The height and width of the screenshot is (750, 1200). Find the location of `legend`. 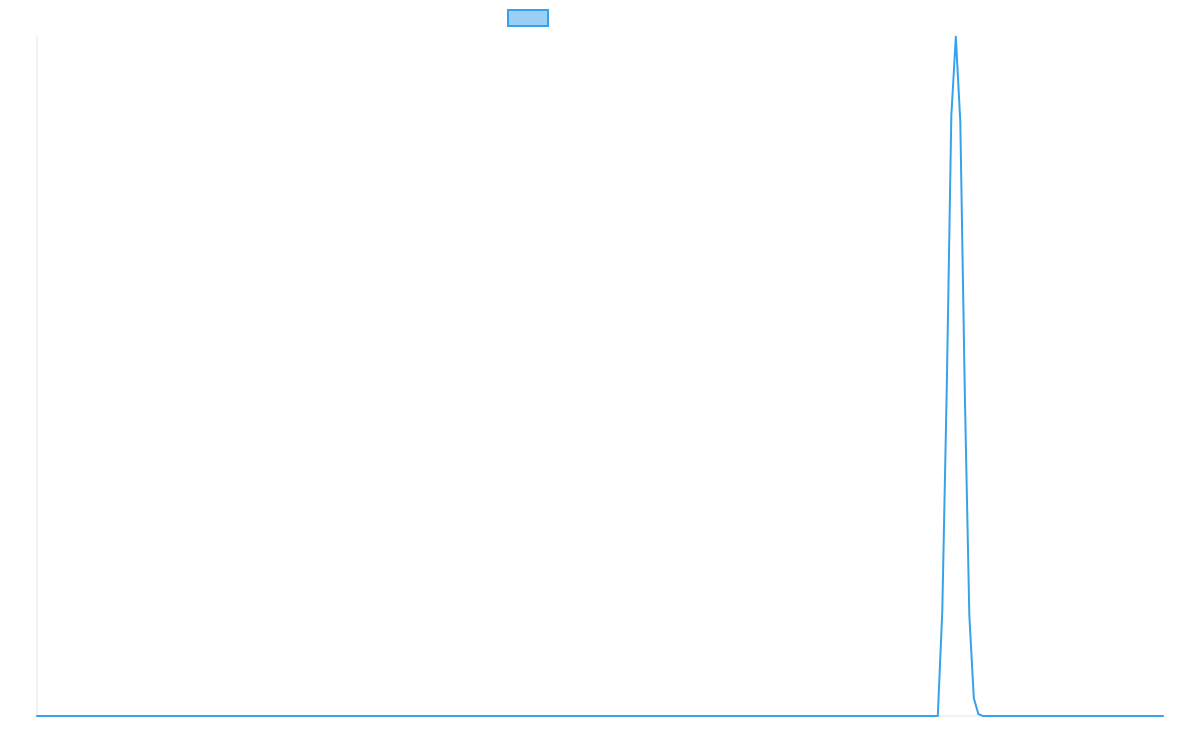

legend is located at coordinates (528, 18).